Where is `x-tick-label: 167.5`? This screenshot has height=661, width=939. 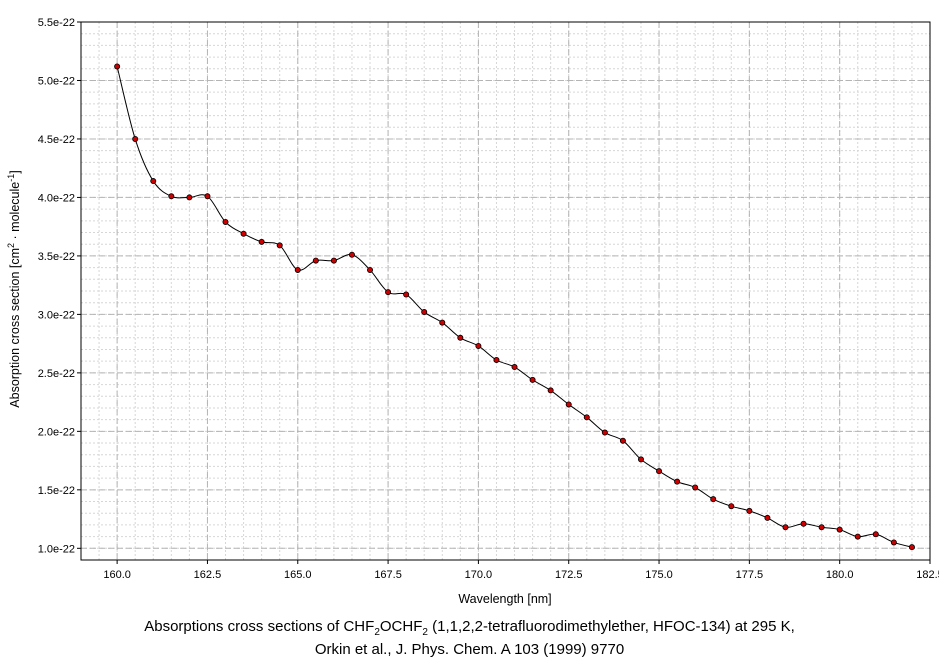
x-tick-label: 167.5 is located at coordinates (388, 575).